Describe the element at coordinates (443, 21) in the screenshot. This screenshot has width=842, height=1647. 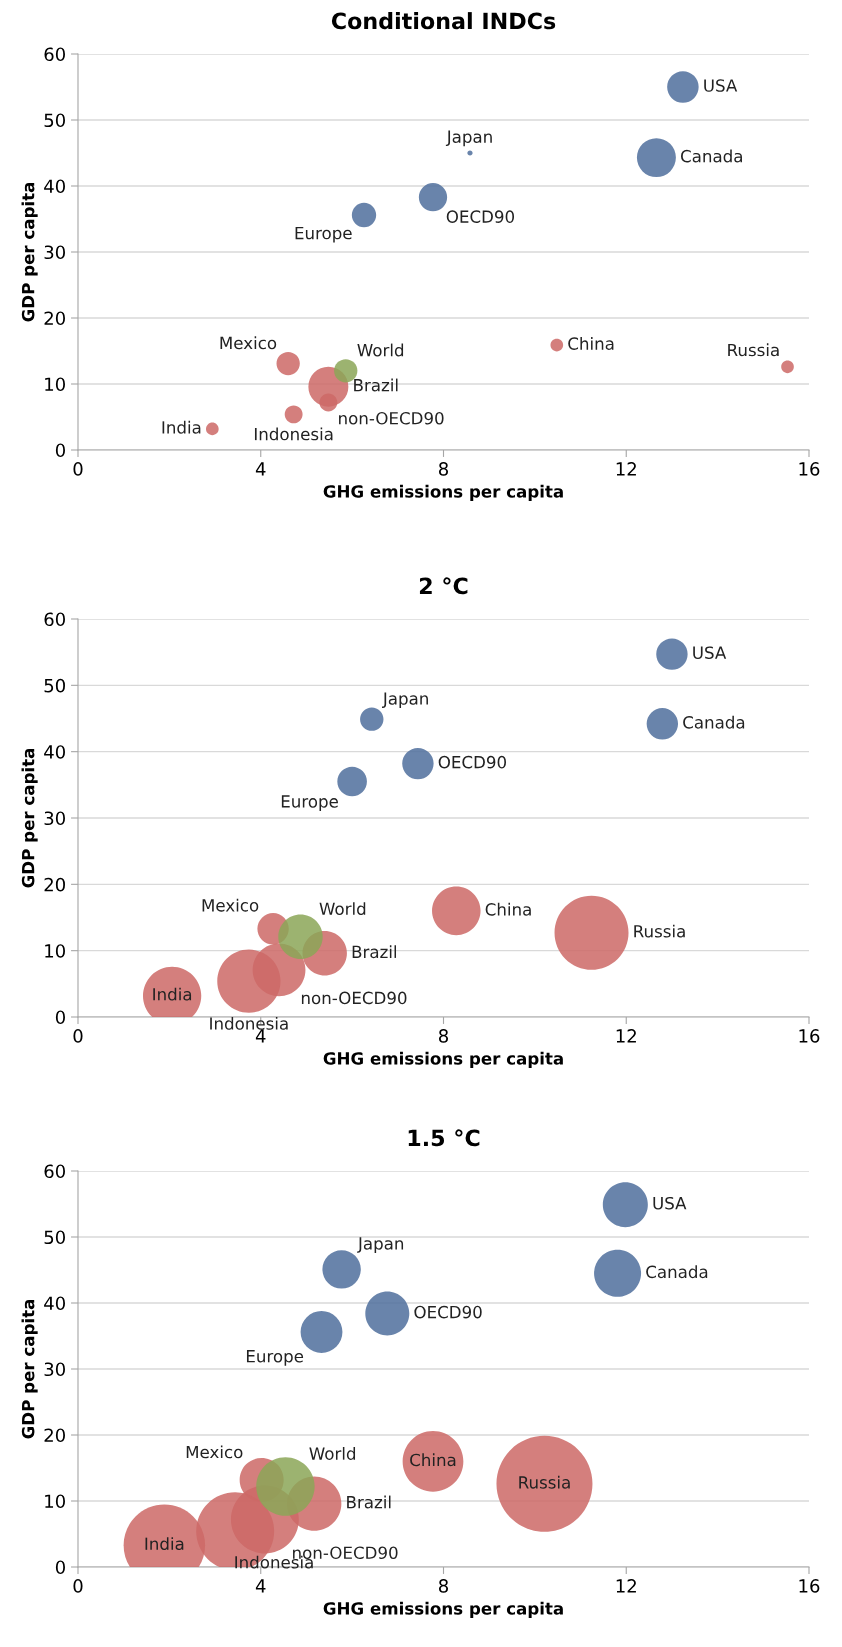
I see `chart-title: Conditional INDCs` at that location.